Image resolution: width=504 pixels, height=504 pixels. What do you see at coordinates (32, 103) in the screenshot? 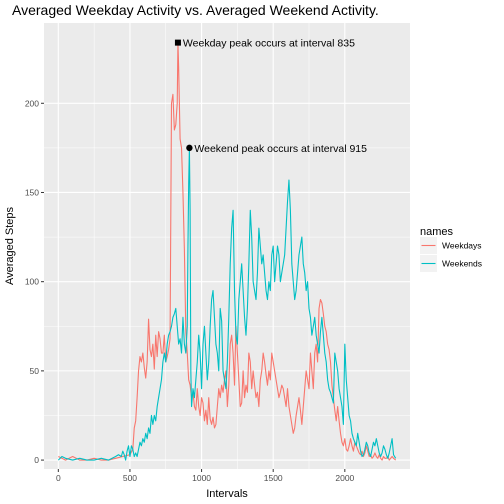
I see `y-tick-label: 200` at bounding box center [32, 103].